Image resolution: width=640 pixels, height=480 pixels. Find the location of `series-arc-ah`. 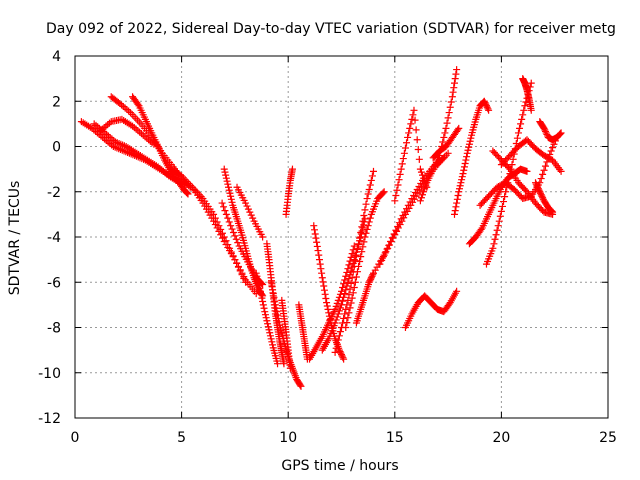

series-arc-ah is located at coordinates (531, 155).